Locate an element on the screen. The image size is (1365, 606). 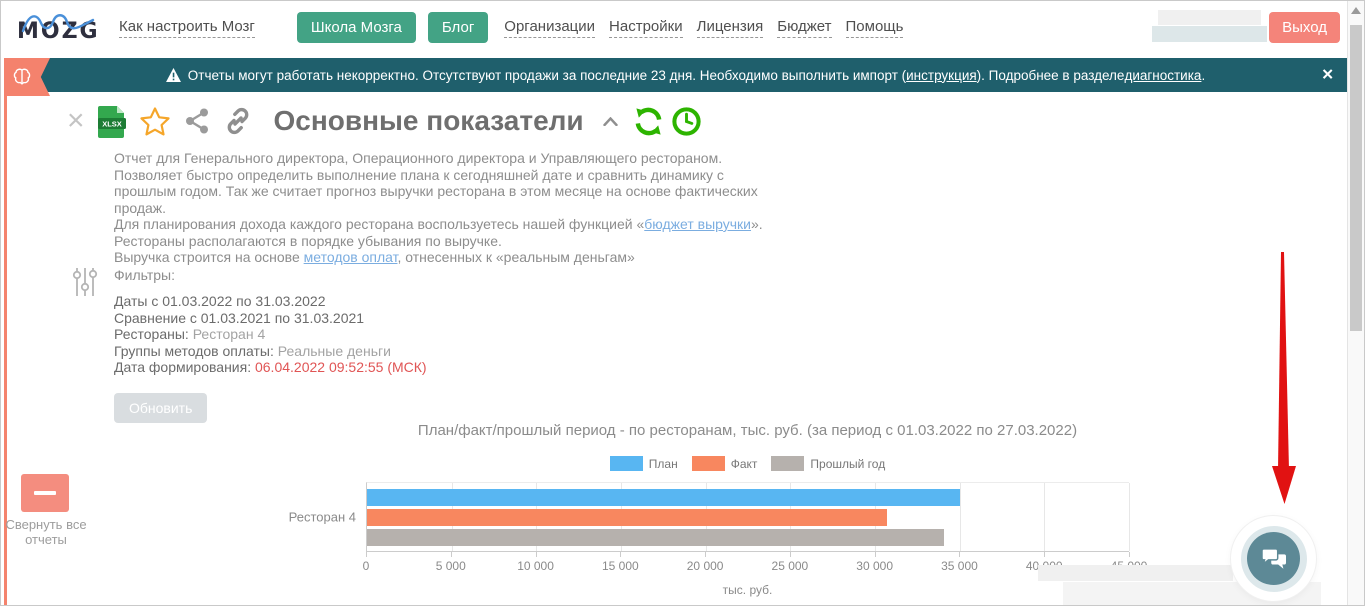
chart-legend: План Факт Прошлый год is located at coordinates (747, 463).